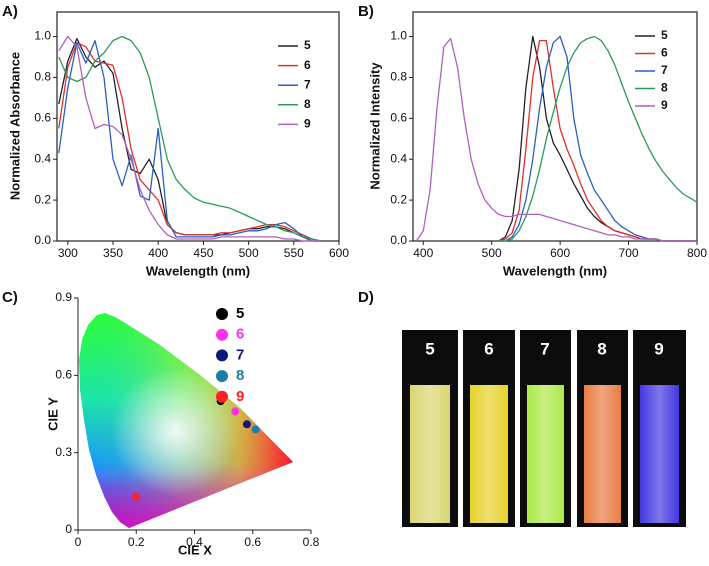  What do you see at coordinates (294, 253) in the screenshot?
I see `x-tick-label: 550` at bounding box center [294, 253].